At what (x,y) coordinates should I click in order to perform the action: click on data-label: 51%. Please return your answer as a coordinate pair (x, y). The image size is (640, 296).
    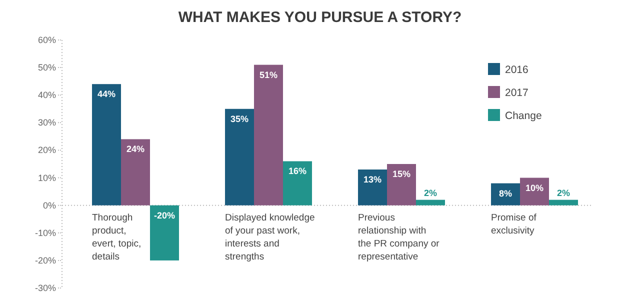
    Looking at the image, I should click on (268, 75).